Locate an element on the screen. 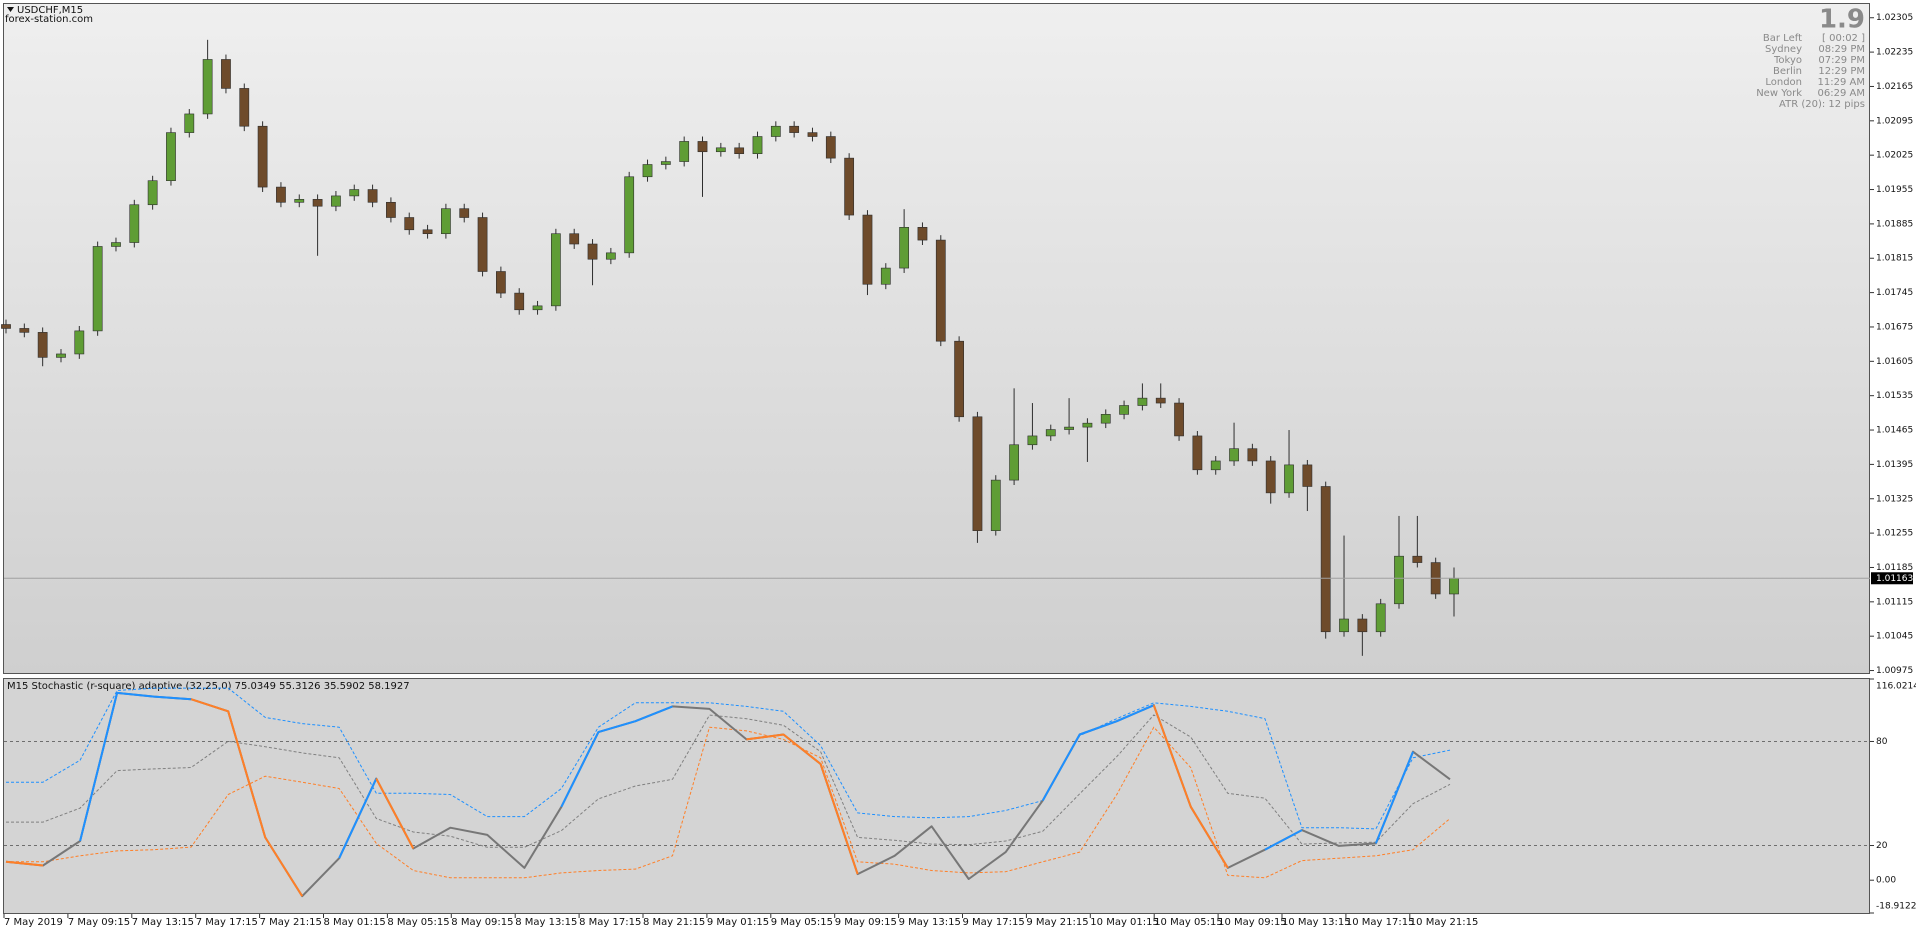 The width and height of the screenshot is (1916, 933). band-line is located at coordinates (728, 758).